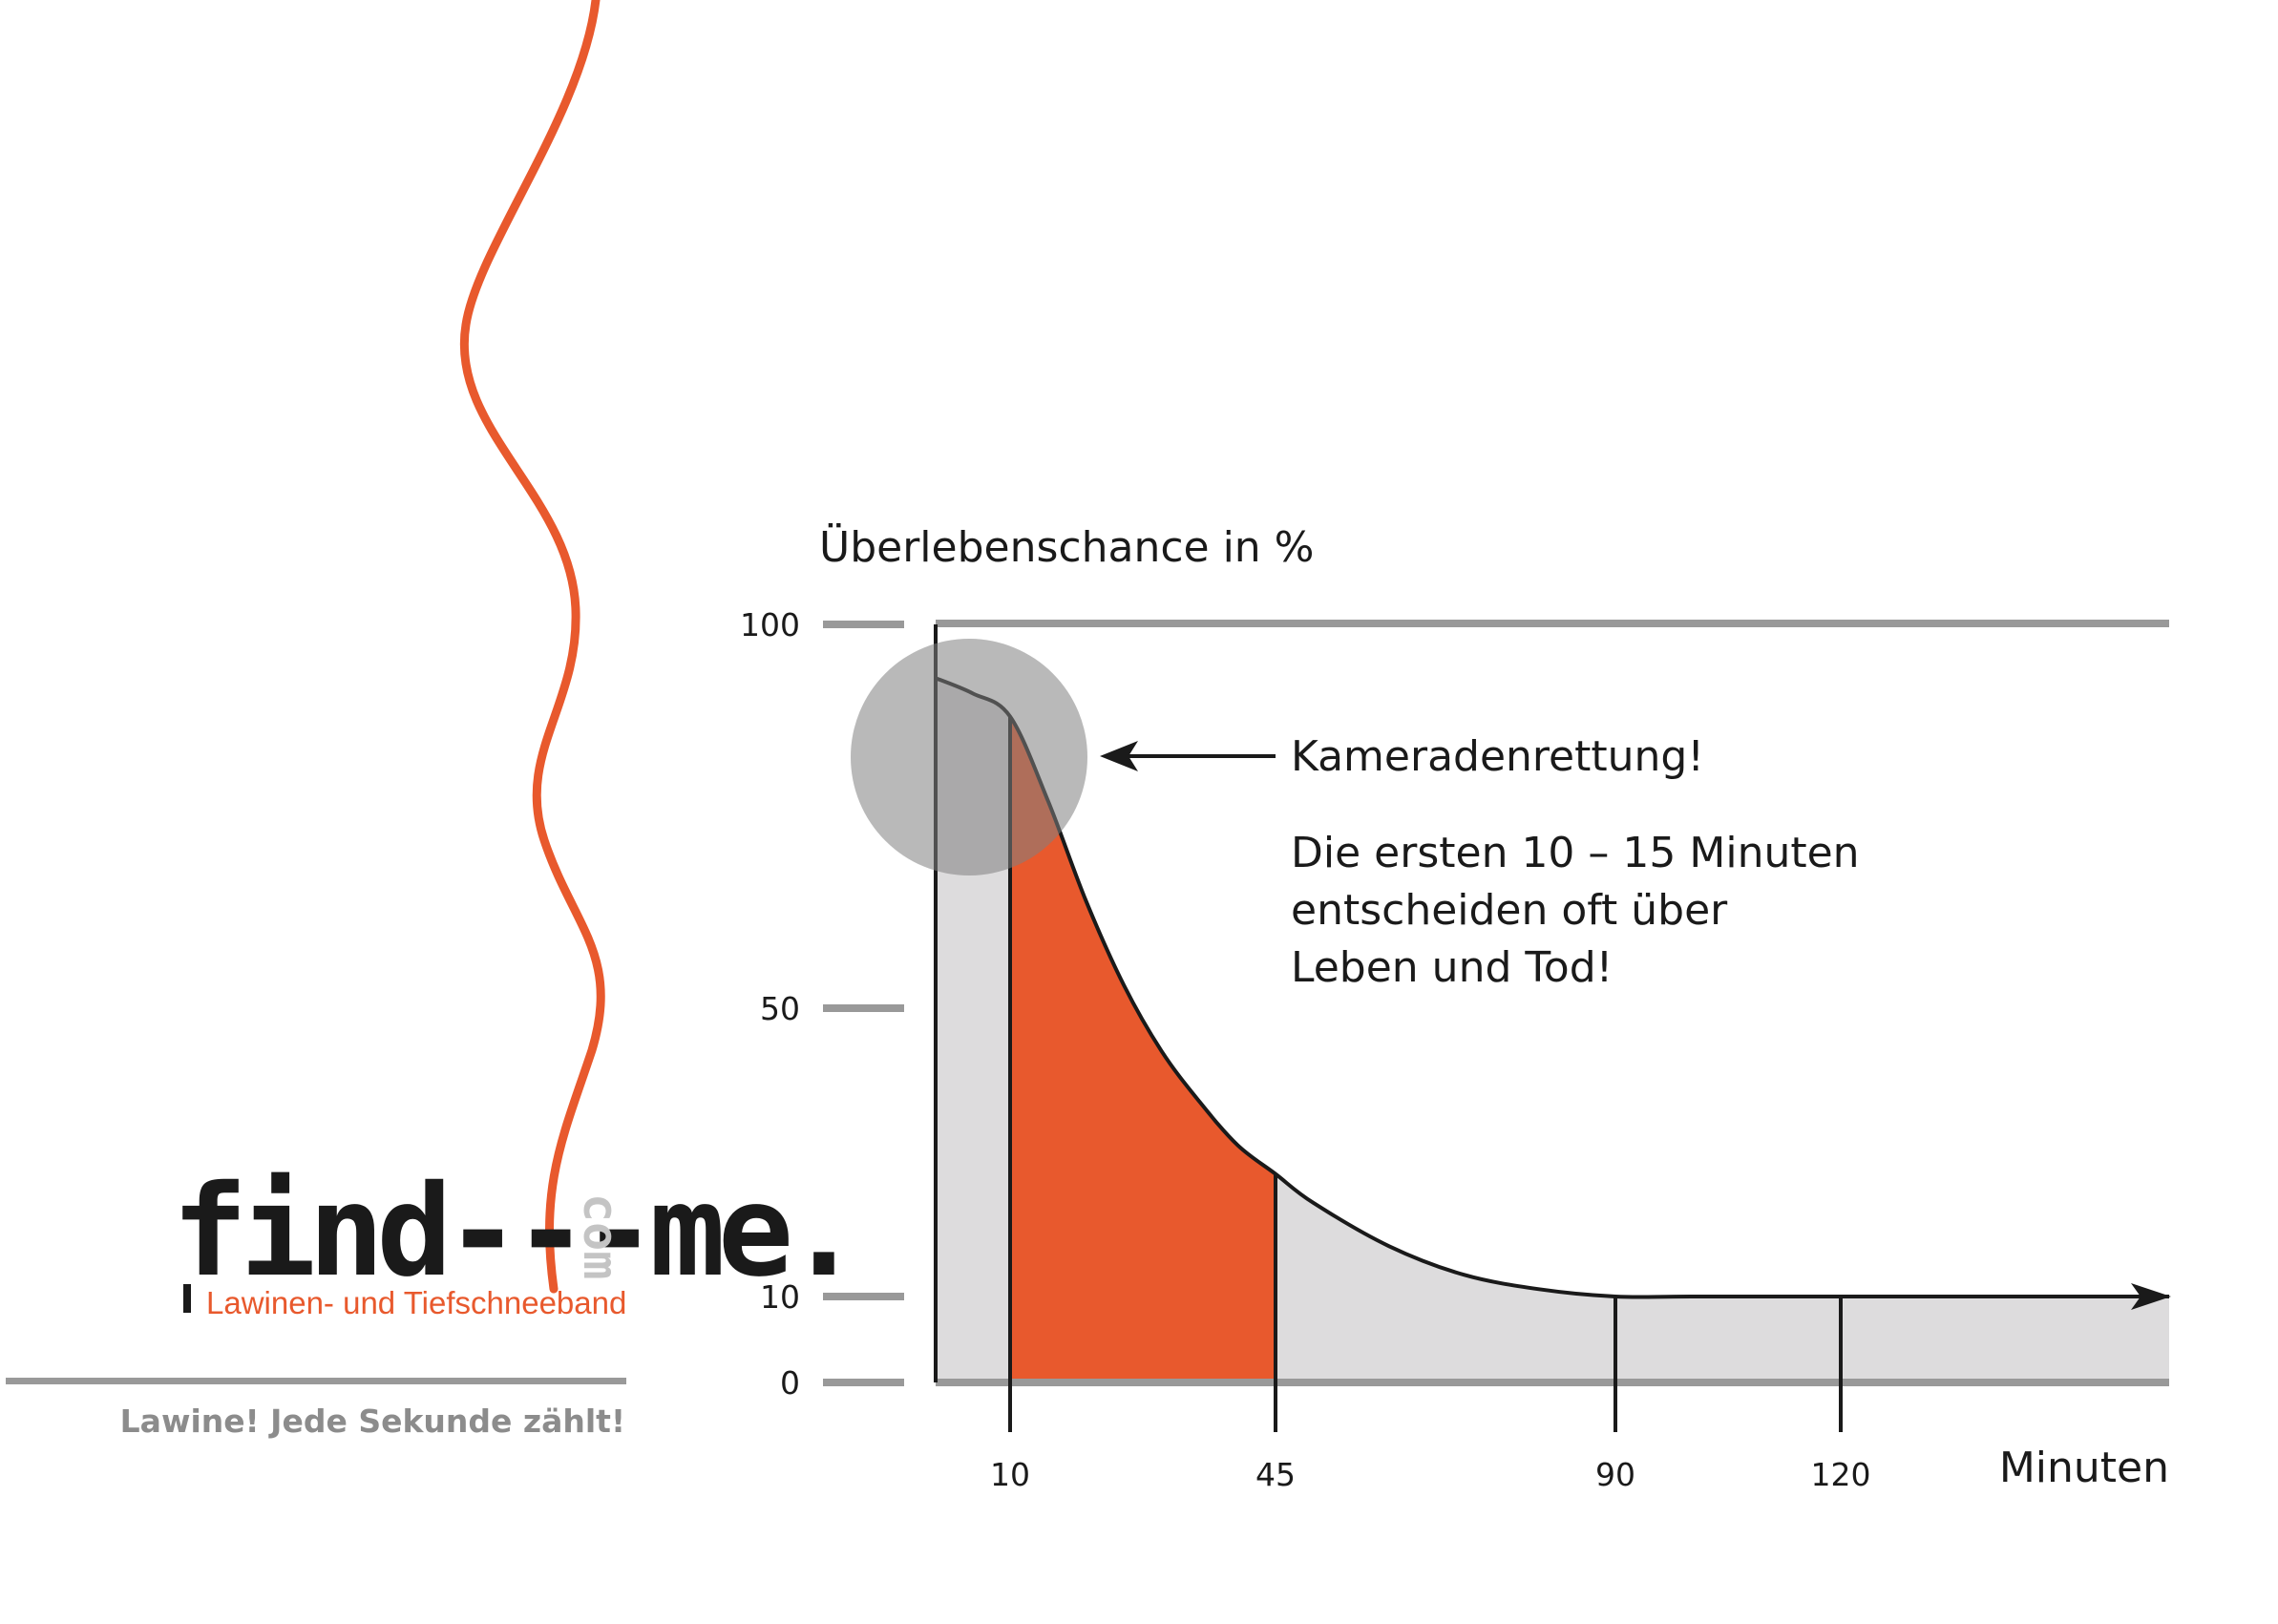 Image resolution: width=2278 pixels, height=1624 pixels. Describe the element at coordinates (1143, 1049) in the screenshot. I see `highlight-area-fill` at that location.